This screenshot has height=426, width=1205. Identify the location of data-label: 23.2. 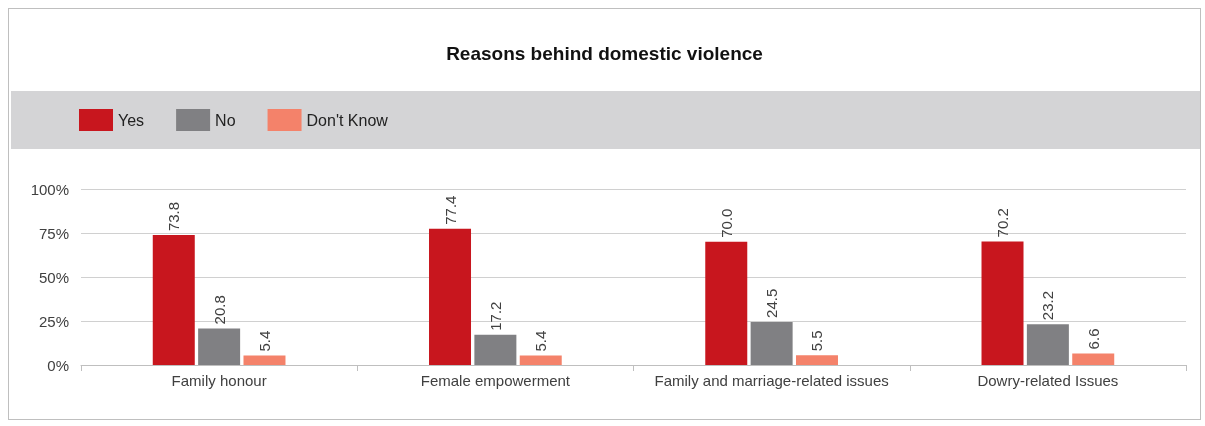
(1048, 305).